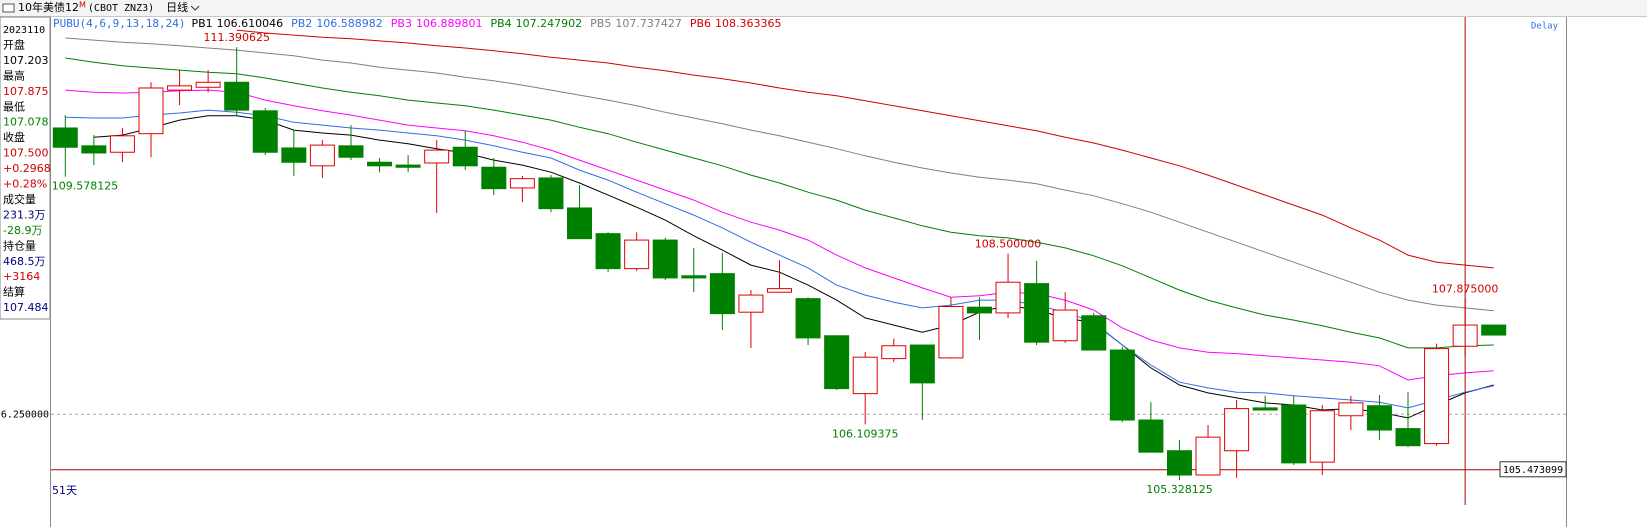  I want to click on panel-label: 成交量, so click(19, 199).